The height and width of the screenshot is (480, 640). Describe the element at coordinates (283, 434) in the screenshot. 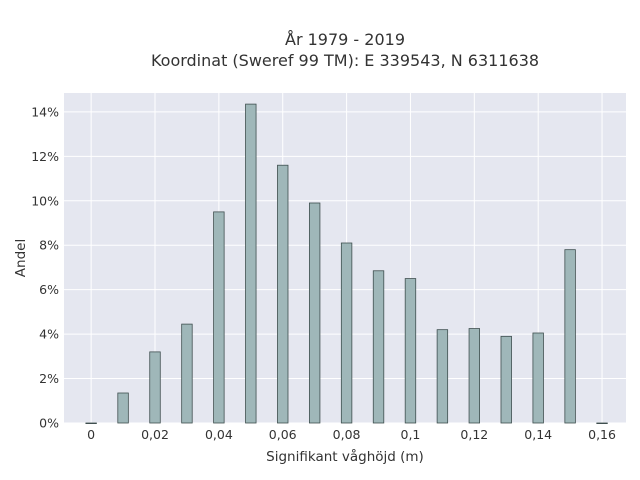

I see `x-tick-label: 0,06` at that location.